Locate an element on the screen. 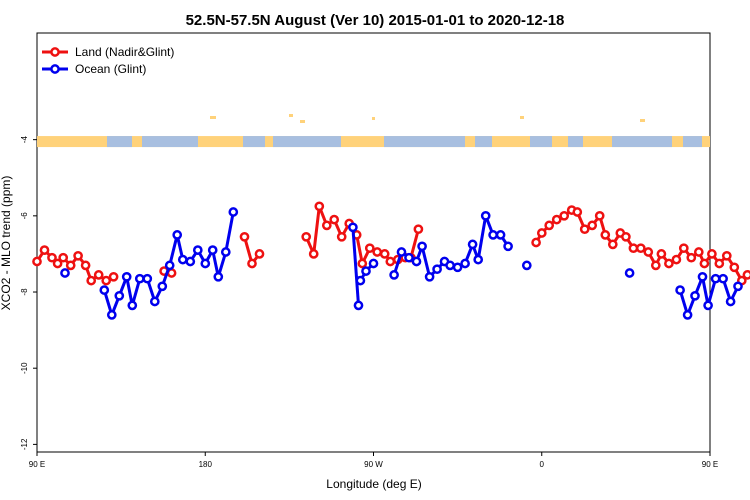  legend-item-land: Land (Nadir&Glint) is located at coordinates (108, 52).